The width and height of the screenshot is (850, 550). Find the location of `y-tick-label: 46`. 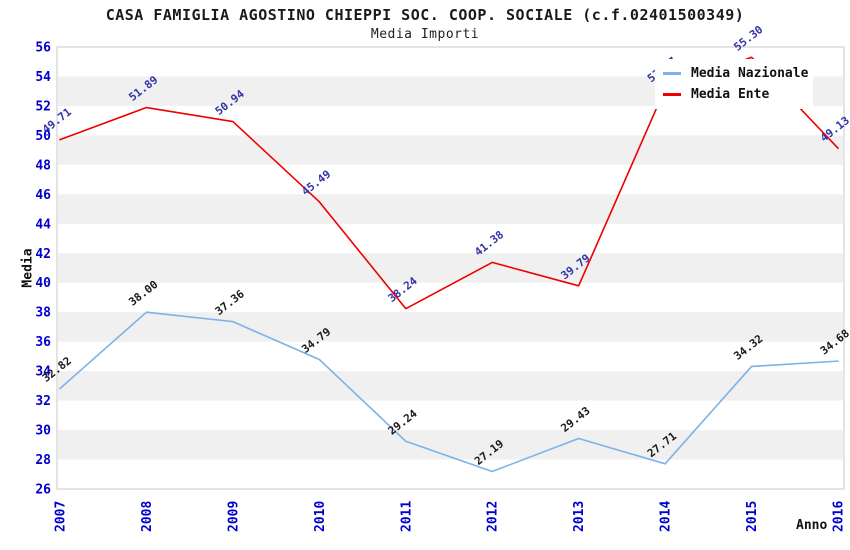

y-tick-label: 46 is located at coordinates (43, 195).